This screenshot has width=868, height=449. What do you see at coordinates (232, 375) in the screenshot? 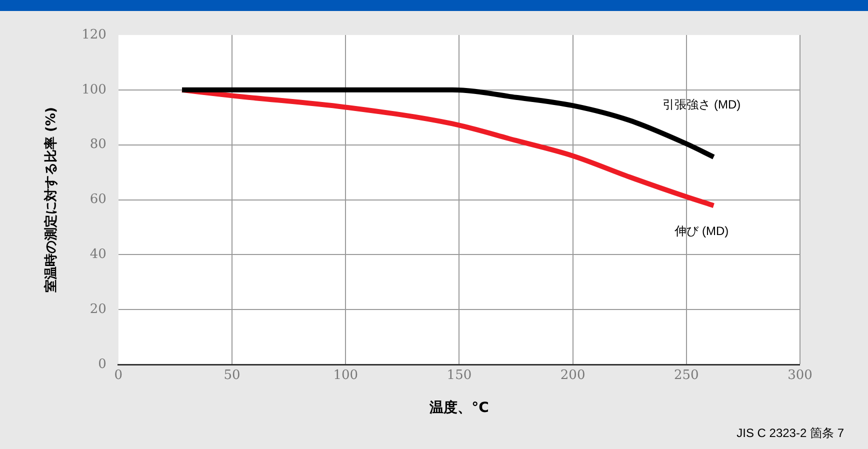
I see `x-tick-label: 50` at bounding box center [232, 375].